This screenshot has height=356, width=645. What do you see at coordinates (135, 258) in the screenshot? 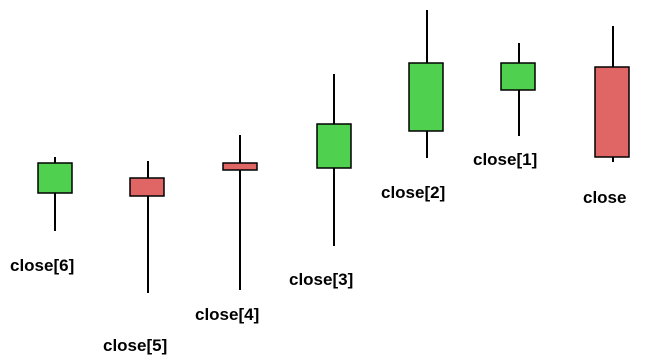
I see `candle-close-5: close[5]` at bounding box center [135, 258].